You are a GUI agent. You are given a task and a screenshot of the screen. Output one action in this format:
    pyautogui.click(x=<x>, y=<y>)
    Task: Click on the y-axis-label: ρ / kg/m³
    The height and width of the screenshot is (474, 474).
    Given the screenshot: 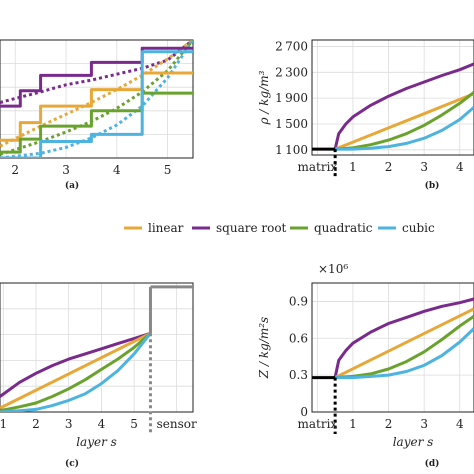 What is the action you would take?
    pyautogui.click(x=264, y=97)
    